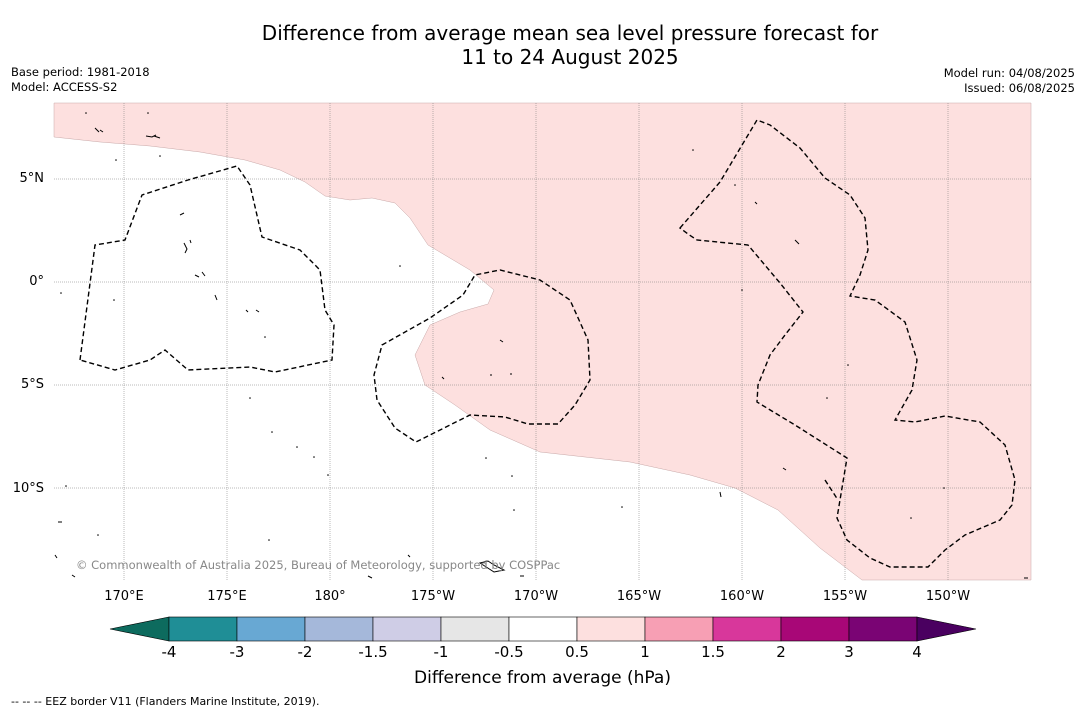 Image resolution: width=1085 pixels, height=713 pixels. I want to click on lat-label-5n: 5°N, so click(32, 178).